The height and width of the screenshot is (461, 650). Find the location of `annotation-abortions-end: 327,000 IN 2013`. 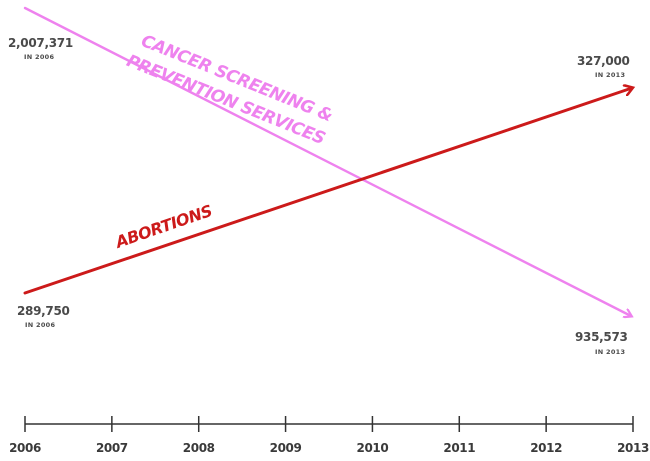

annotation-abortions-end: 327,000 IN 2013 is located at coordinates (603, 66).